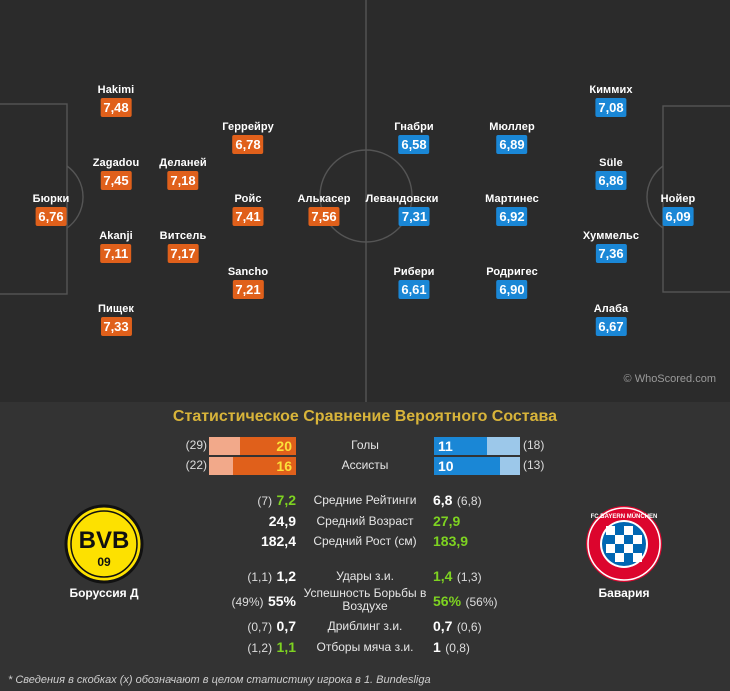 This screenshot has width=730, height=691. What do you see at coordinates (116, 163) in the screenshot?
I see `player-name: Zagadou` at bounding box center [116, 163].